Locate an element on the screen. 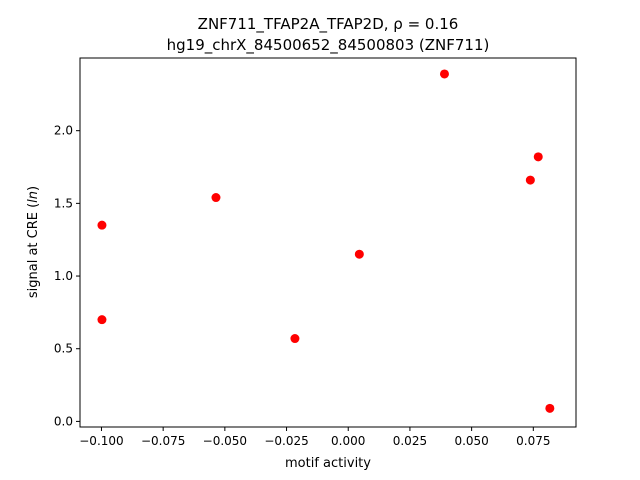 The width and height of the screenshot is (640, 480). x-tick-label: −0.075 is located at coordinates (163, 441).